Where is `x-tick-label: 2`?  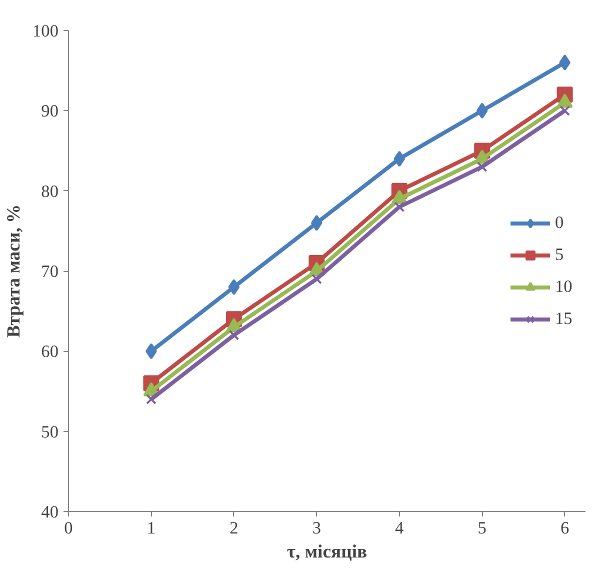
x-tick-label: 2 is located at coordinates (234, 528).